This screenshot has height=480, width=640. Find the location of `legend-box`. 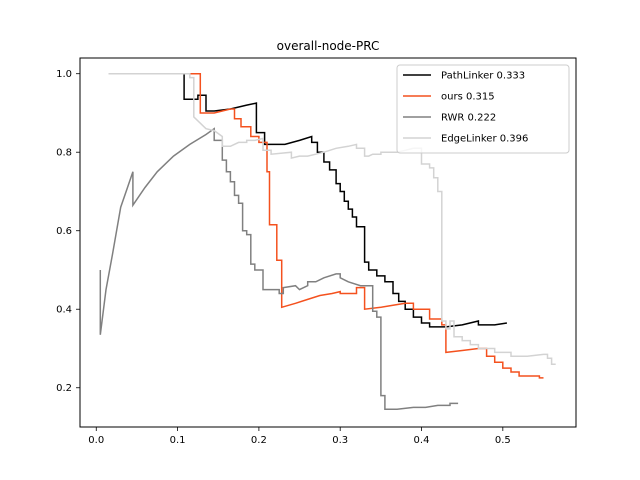

legend-box is located at coordinates (483, 109).